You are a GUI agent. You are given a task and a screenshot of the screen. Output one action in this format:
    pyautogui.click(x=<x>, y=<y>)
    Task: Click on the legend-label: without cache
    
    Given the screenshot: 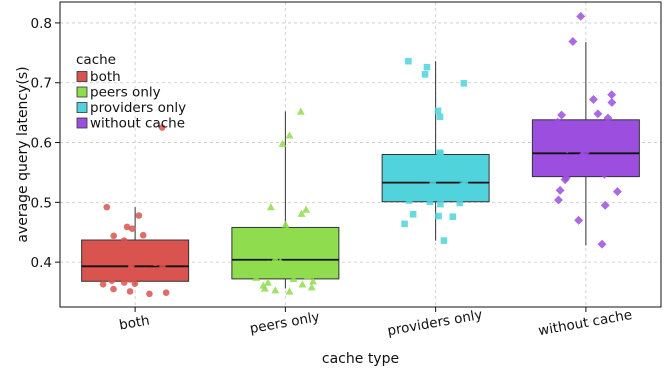 What is the action you would take?
    pyautogui.click(x=137, y=124)
    